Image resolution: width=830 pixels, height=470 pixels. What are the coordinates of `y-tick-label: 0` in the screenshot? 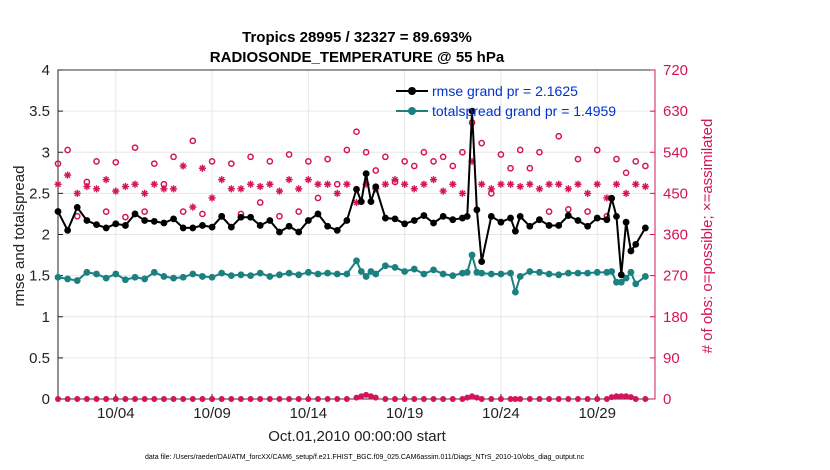 It's located at (46, 399).